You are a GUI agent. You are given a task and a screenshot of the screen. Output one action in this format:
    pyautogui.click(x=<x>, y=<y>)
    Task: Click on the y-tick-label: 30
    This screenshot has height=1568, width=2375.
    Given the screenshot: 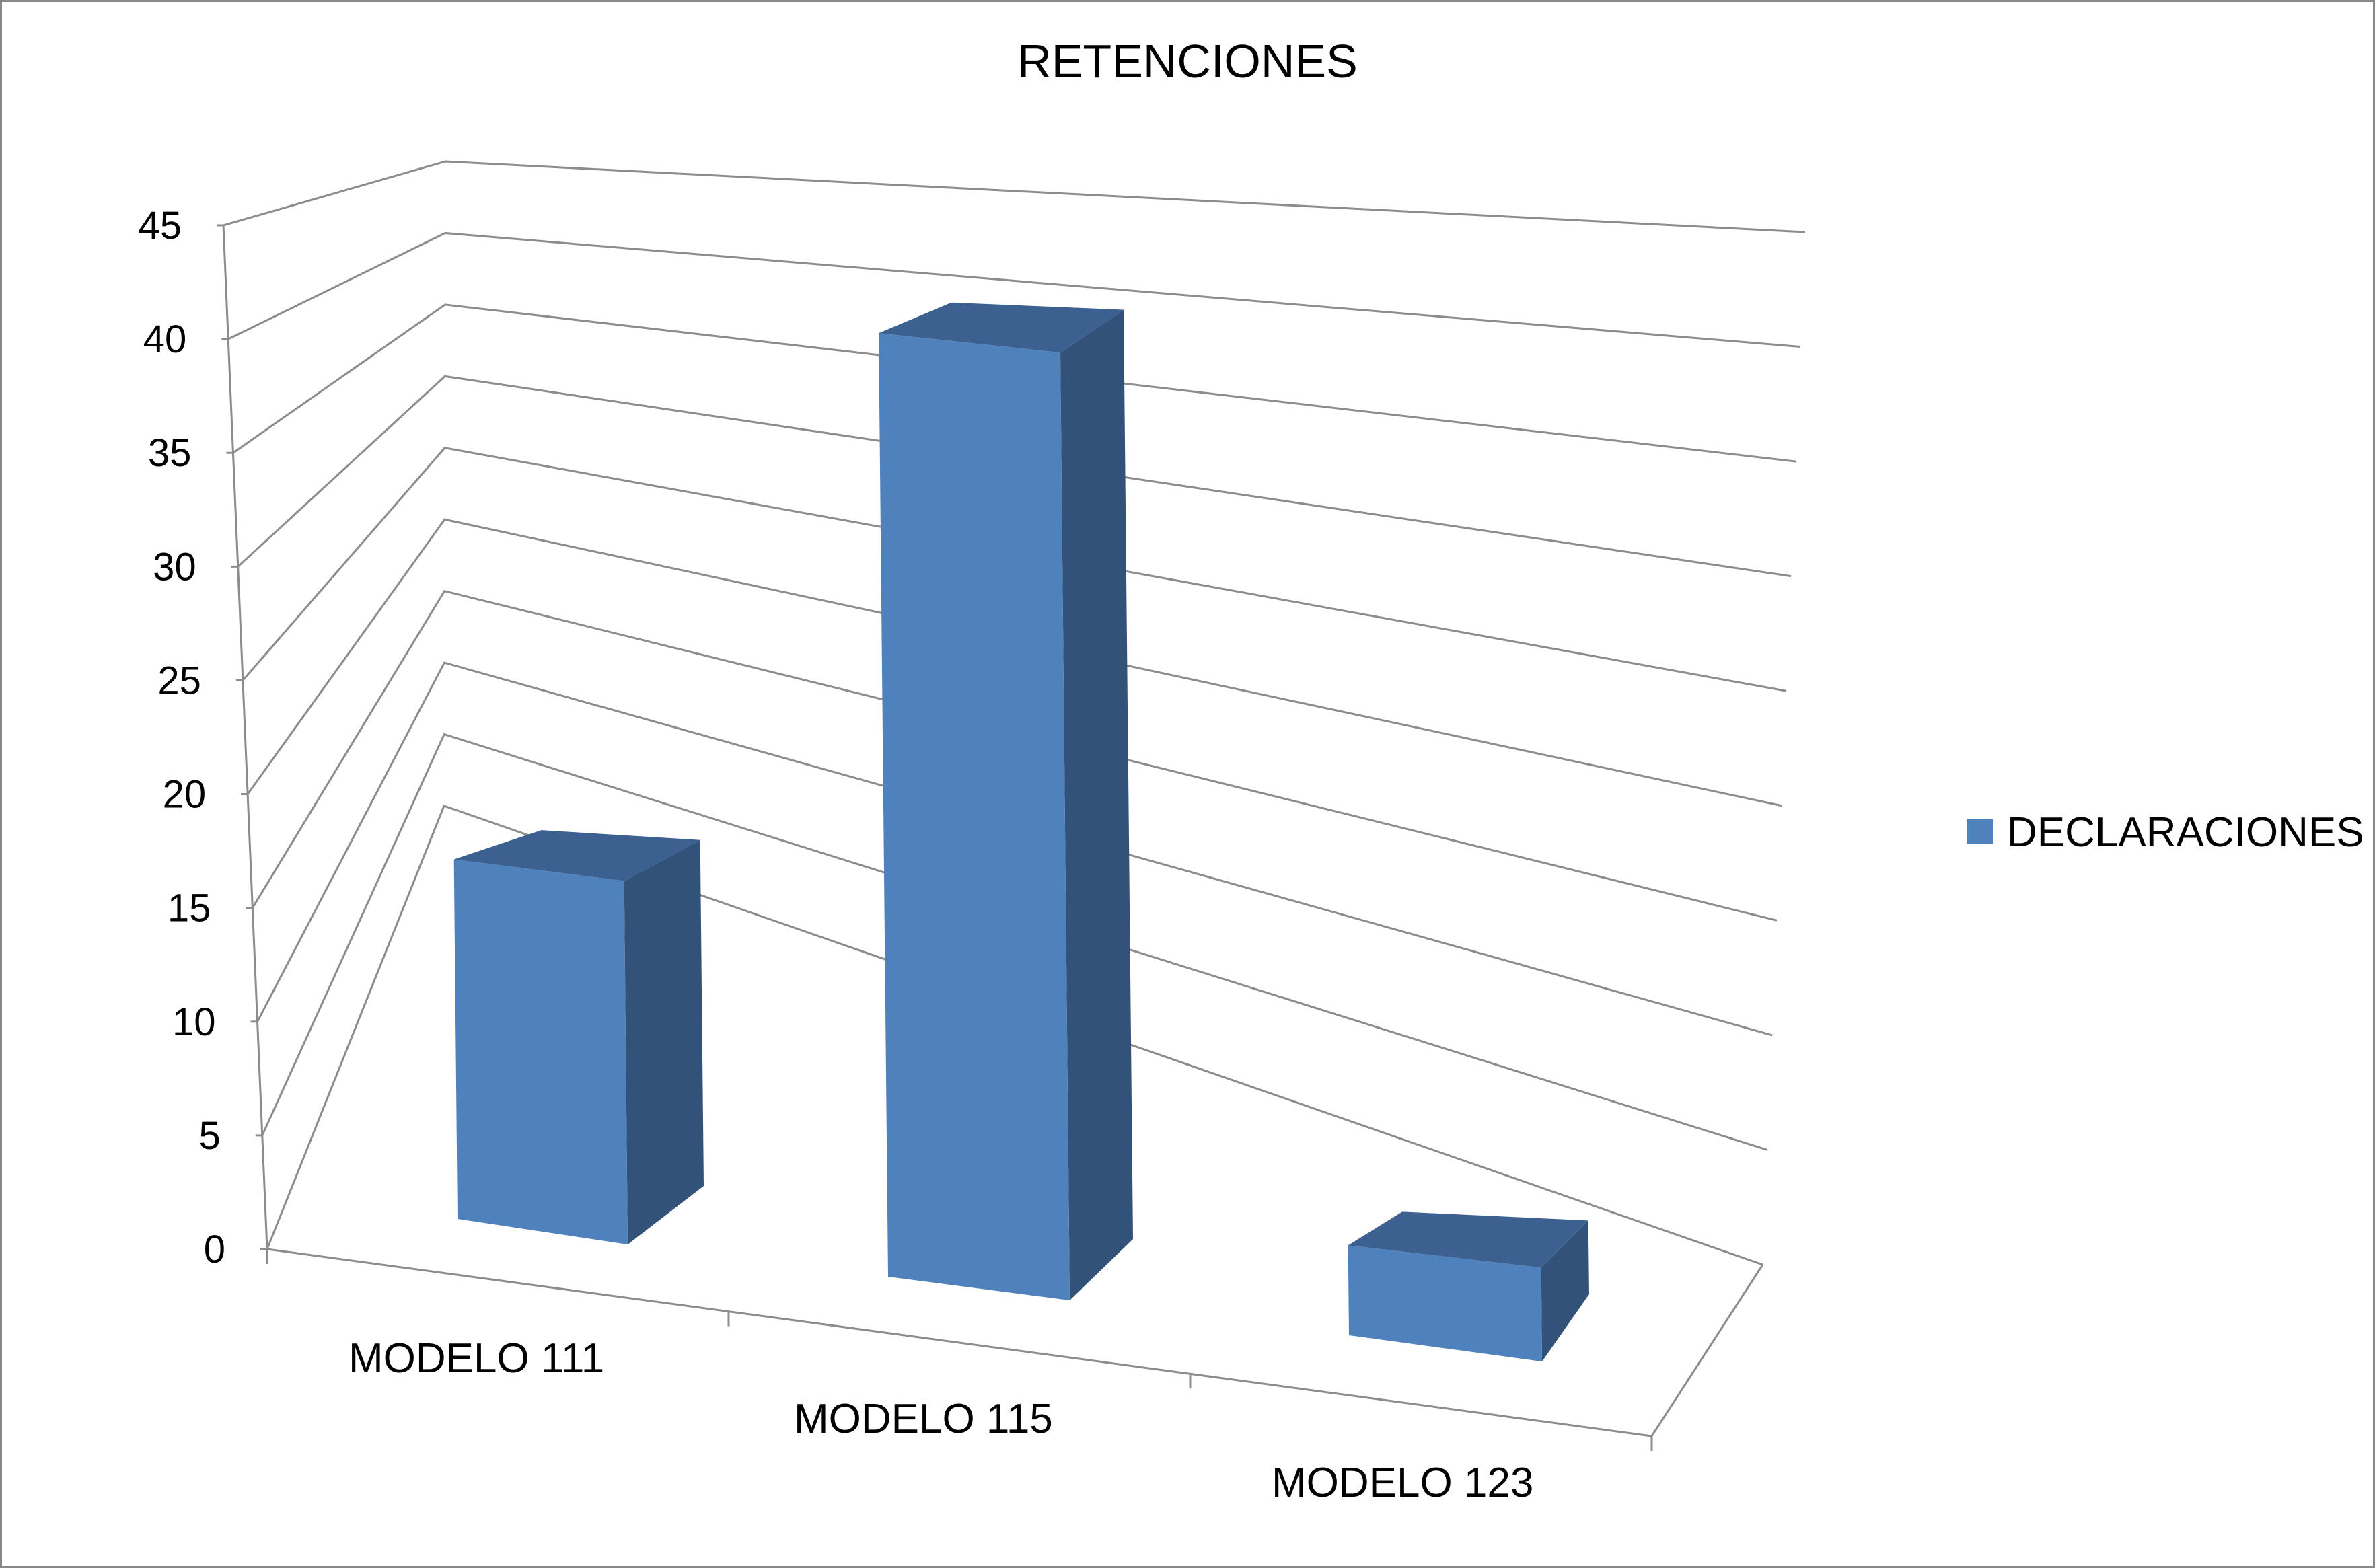 What is the action you would take?
    pyautogui.click(x=175, y=567)
    